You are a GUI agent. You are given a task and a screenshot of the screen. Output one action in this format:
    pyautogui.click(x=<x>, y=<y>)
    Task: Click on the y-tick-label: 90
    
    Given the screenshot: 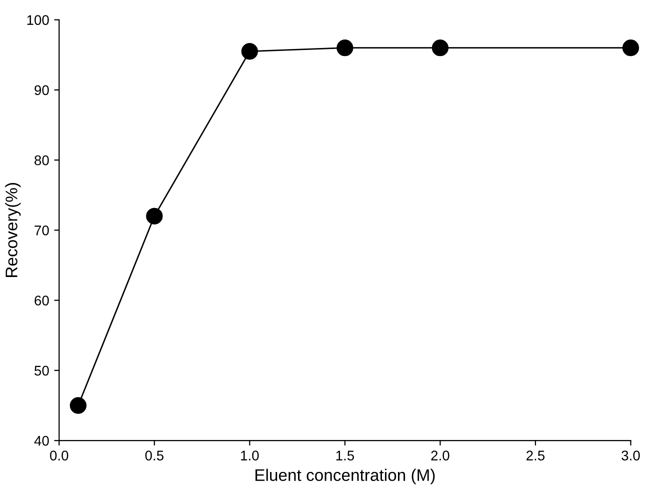 What is the action you would take?
    pyautogui.click(x=41, y=90)
    